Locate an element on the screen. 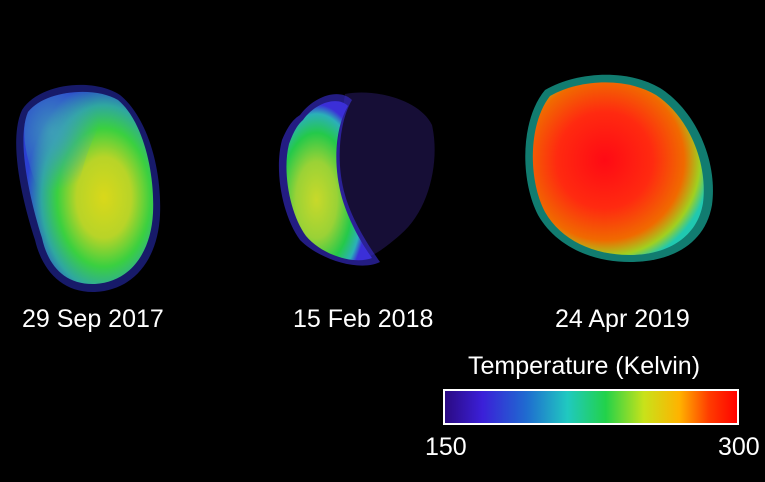  colorbar-max-label: 300 is located at coordinates (739, 447).